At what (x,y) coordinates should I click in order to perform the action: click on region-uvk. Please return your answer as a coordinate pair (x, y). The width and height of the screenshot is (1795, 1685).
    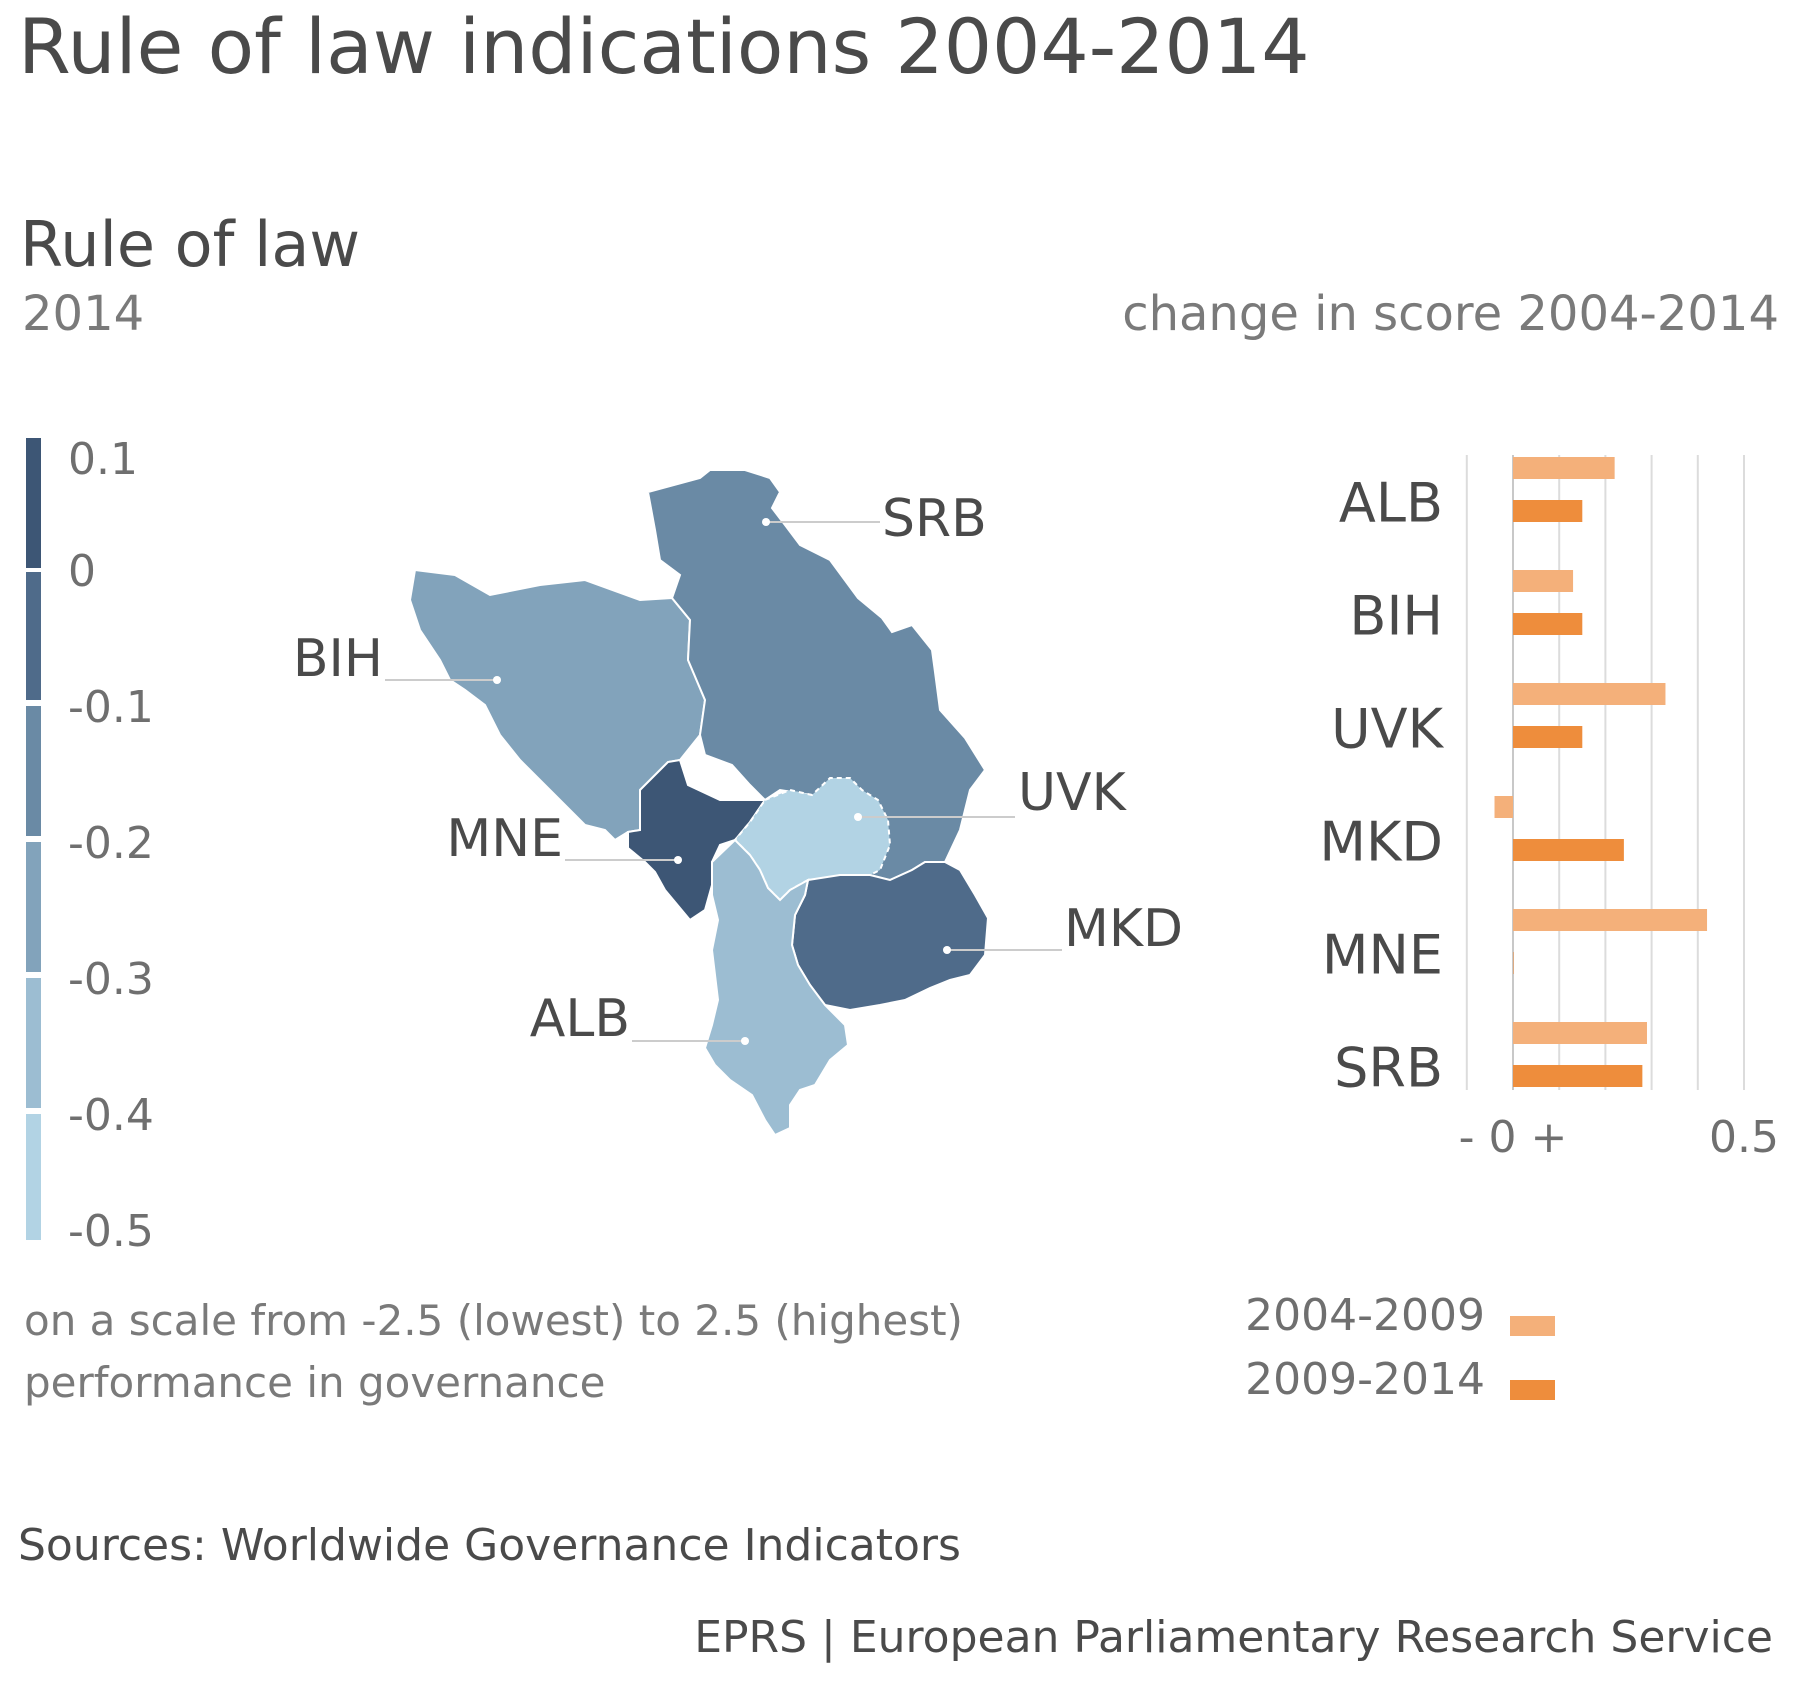
    Looking at the image, I should click on (812, 839).